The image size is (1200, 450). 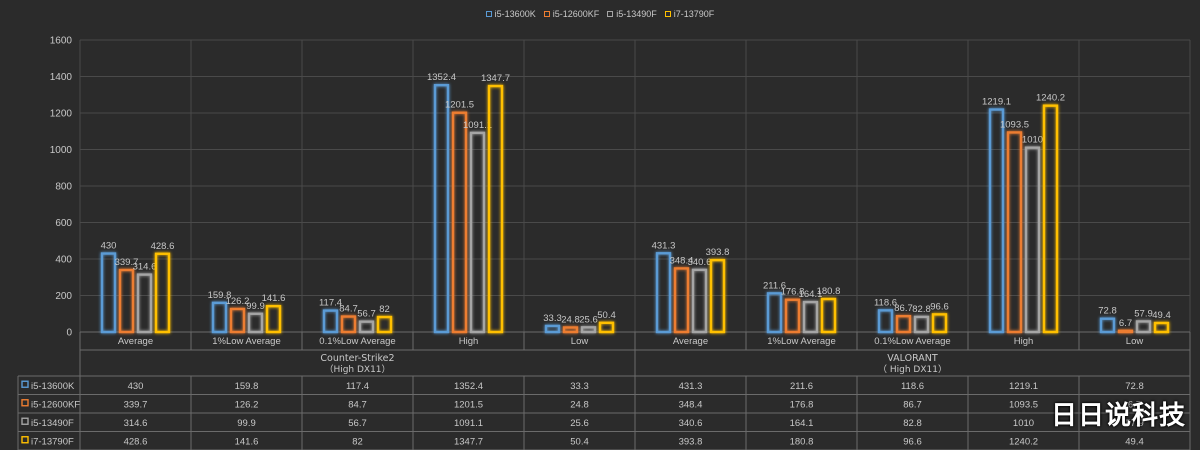 What do you see at coordinates (829, 291) in the screenshot?
I see `data-label: 180.8` at bounding box center [829, 291].